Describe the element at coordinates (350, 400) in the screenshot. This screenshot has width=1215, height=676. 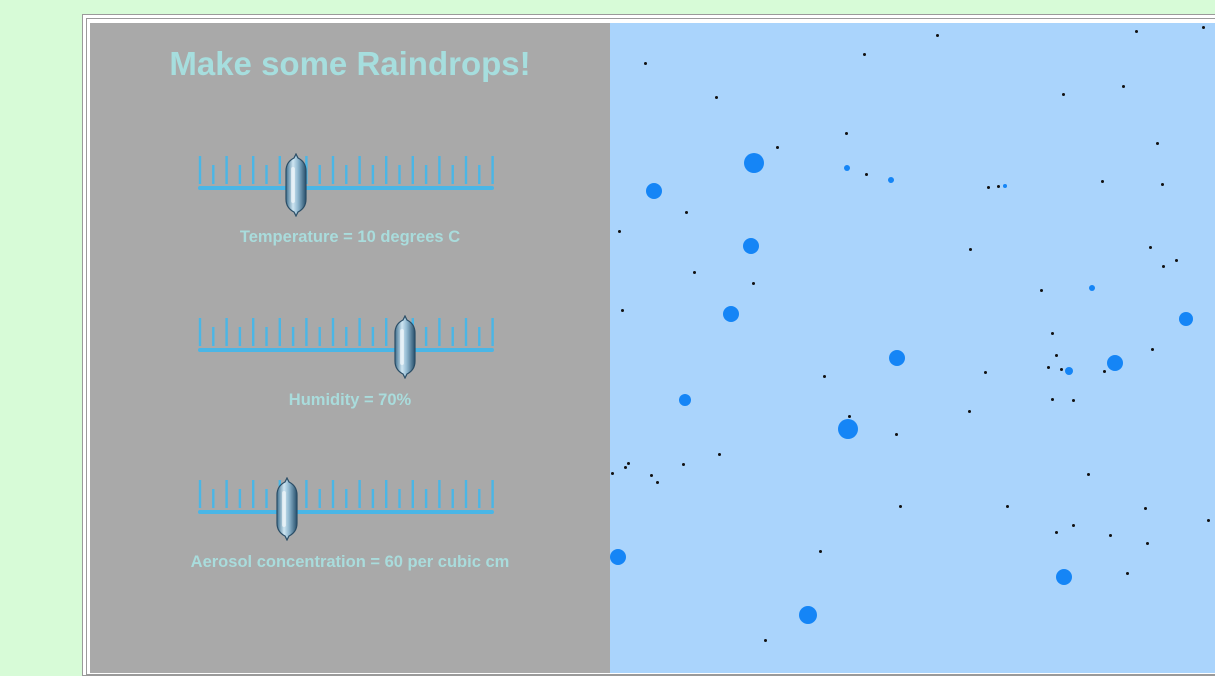
I see `humidity-label: Humidity = 70%` at that location.